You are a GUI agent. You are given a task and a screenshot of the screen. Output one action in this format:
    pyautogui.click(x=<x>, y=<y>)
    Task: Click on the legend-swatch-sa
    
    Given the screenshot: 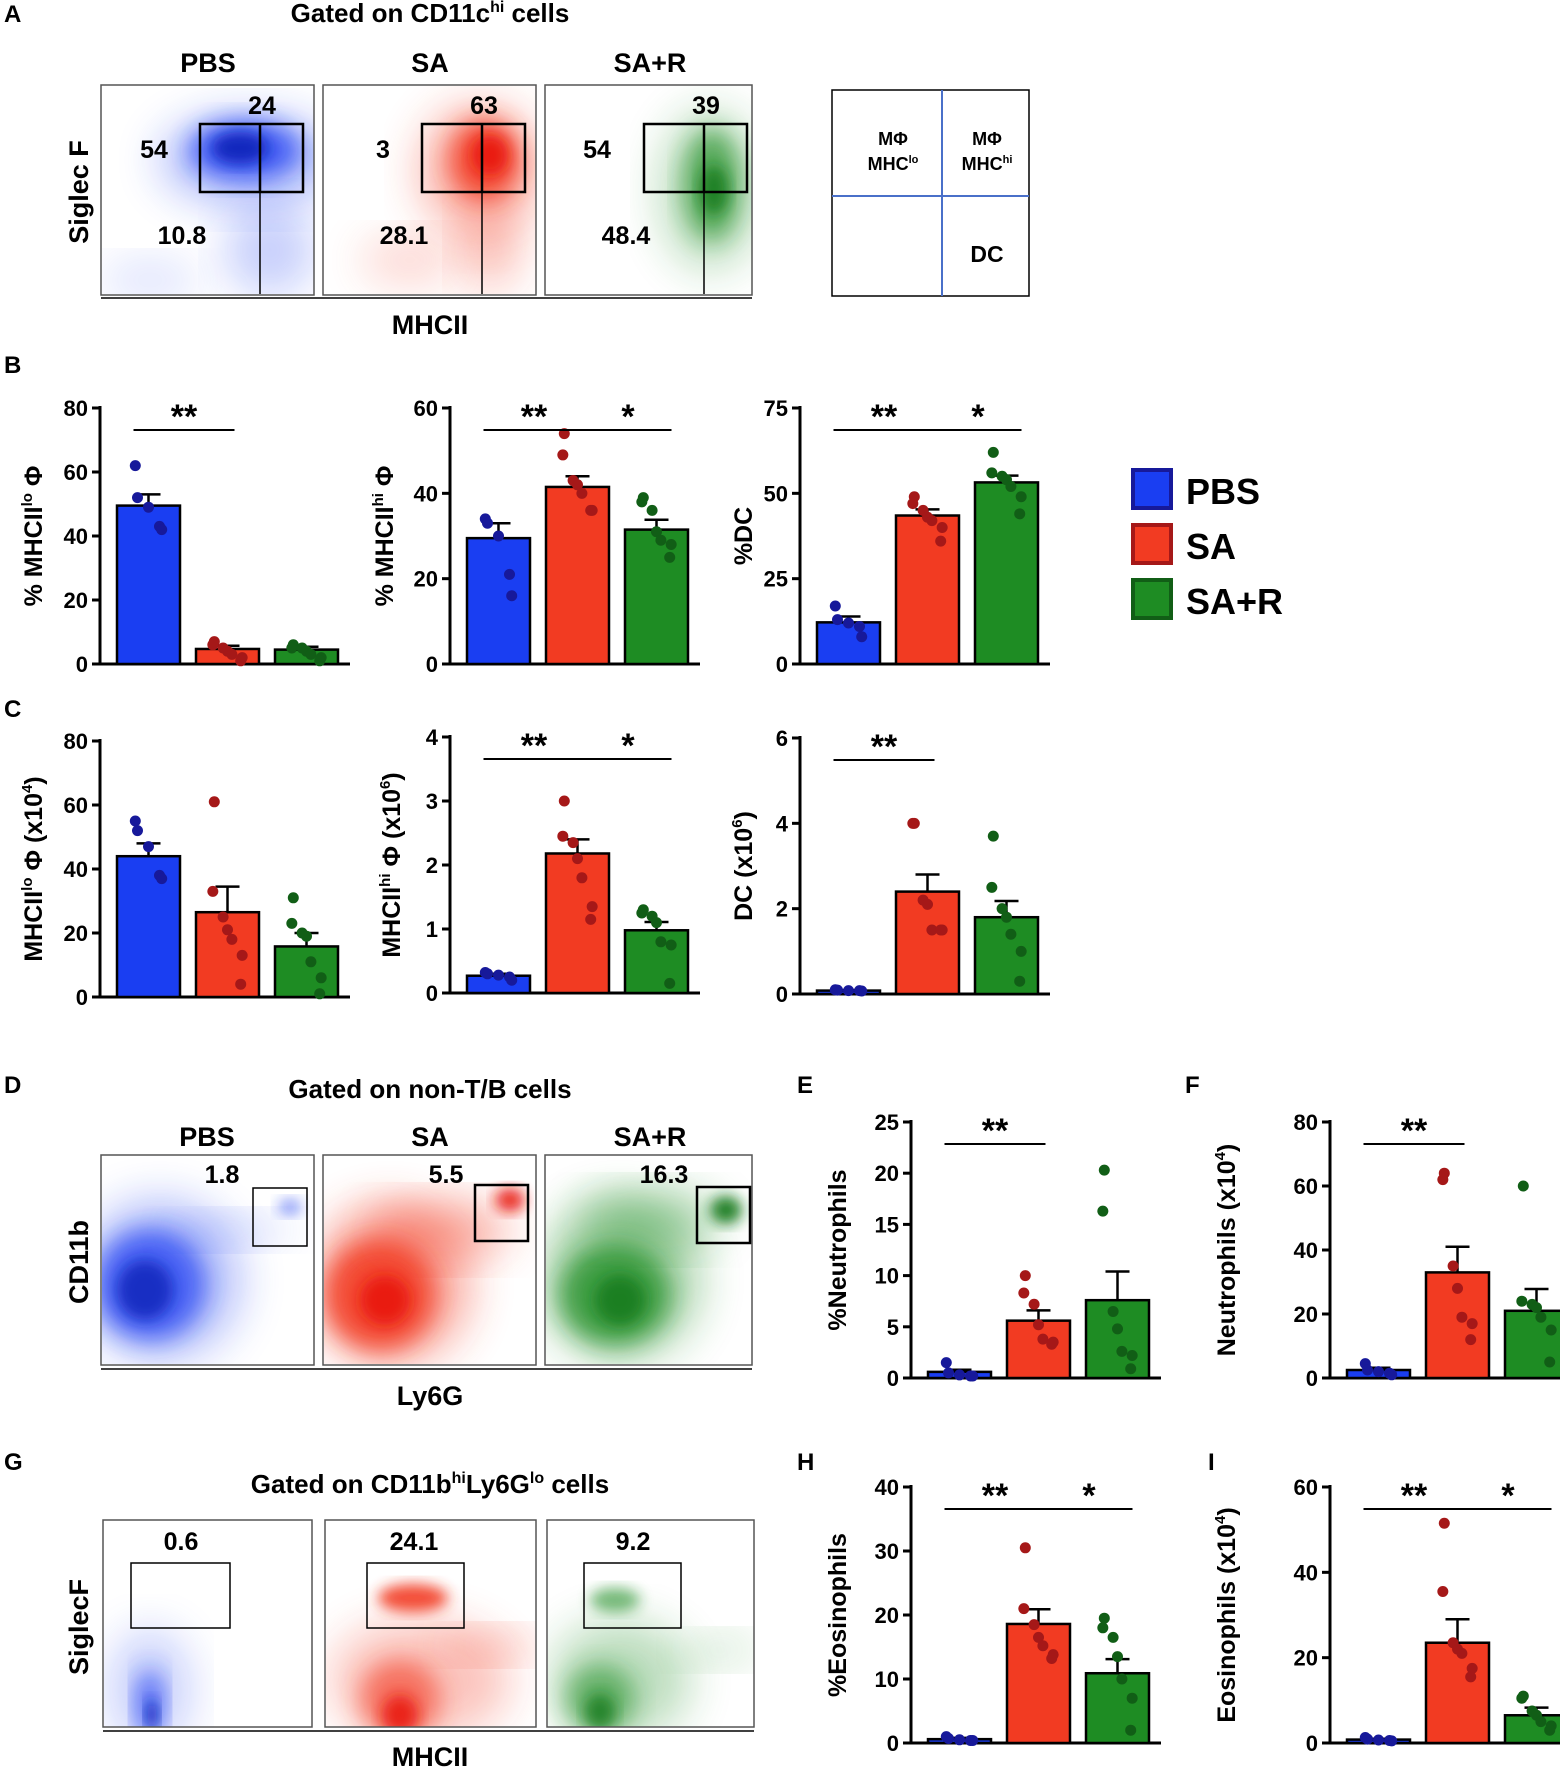 What is the action you would take?
    pyautogui.click(x=1152, y=544)
    